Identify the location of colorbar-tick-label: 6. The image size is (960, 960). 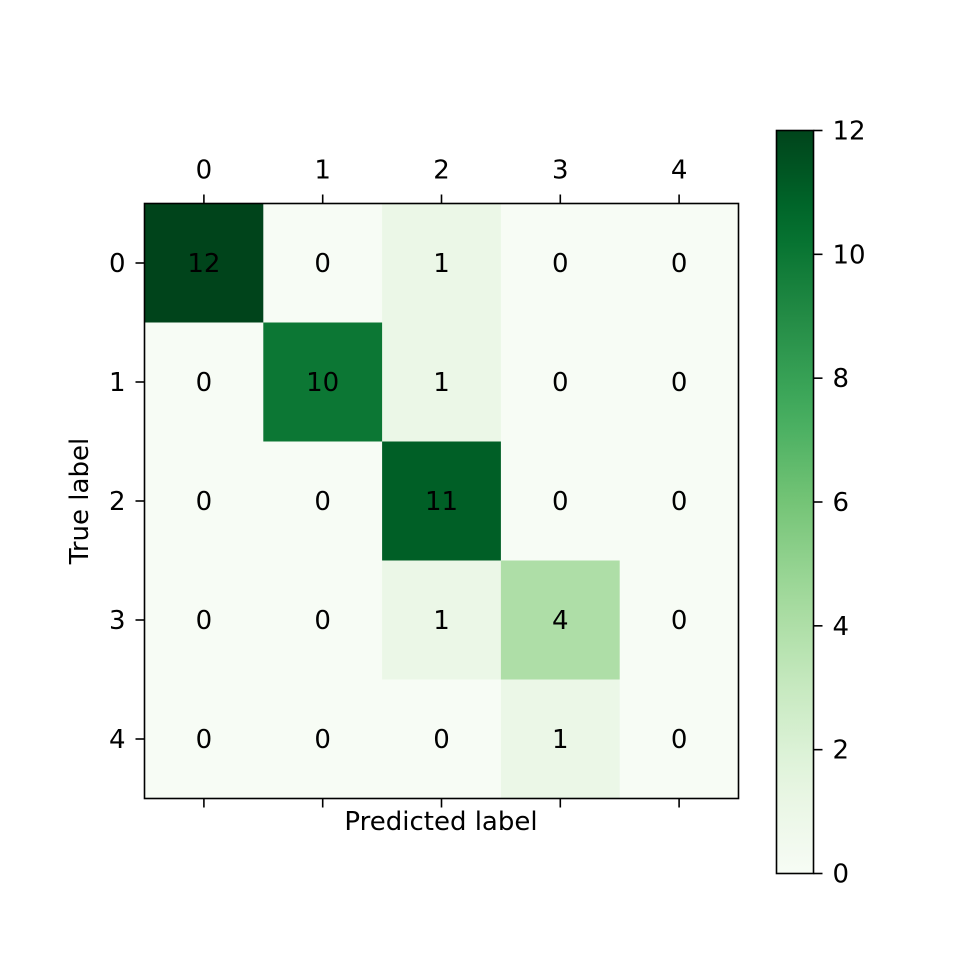
(841, 503).